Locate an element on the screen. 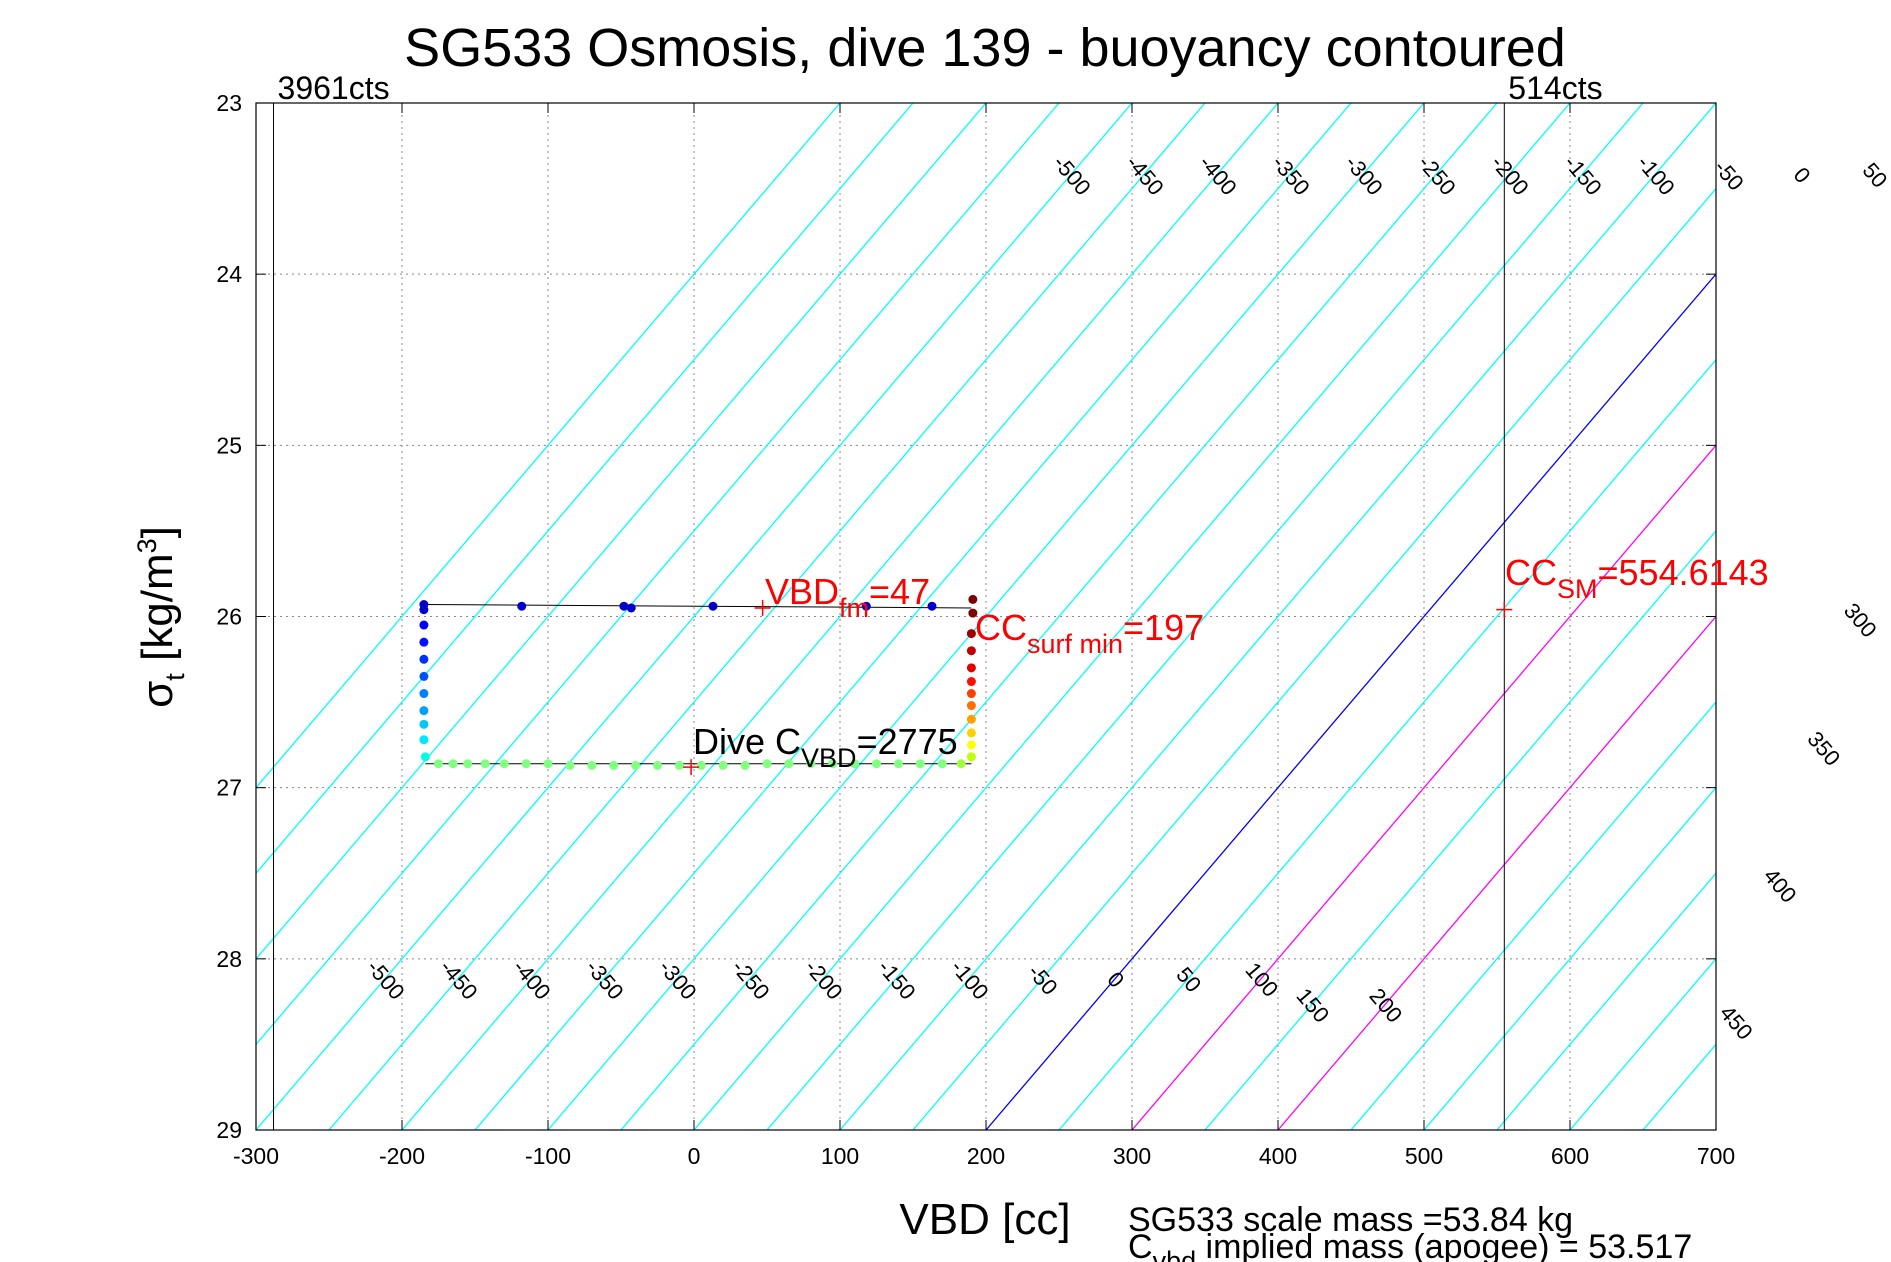 The image size is (1891, 1262). cc-sm-annotation: CCSM=554.6143 is located at coordinates (1637, 578).